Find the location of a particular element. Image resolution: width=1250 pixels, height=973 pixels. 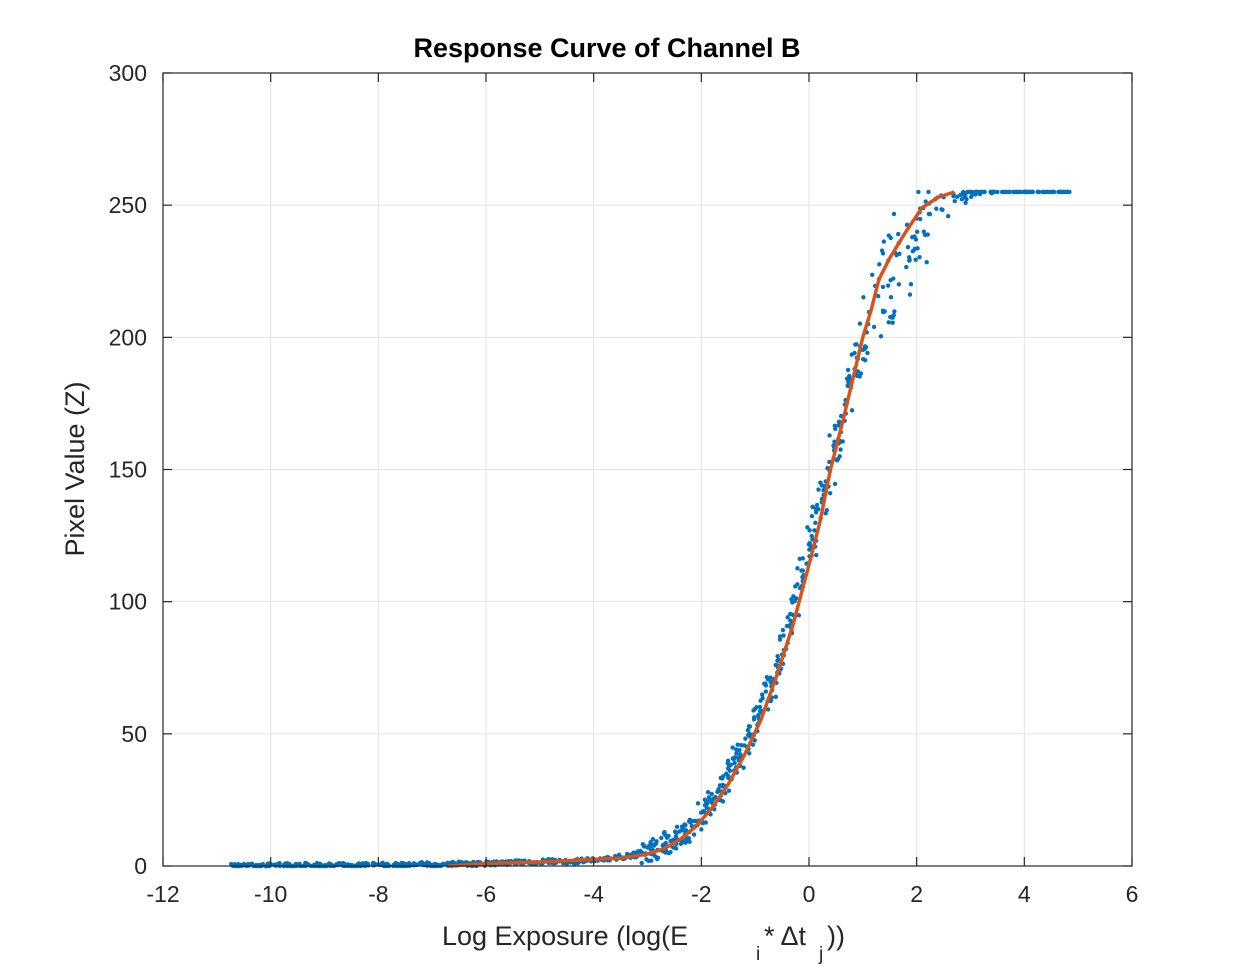

y-axis-label: Pixel Value (Z) is located at coordinates (75, 468).